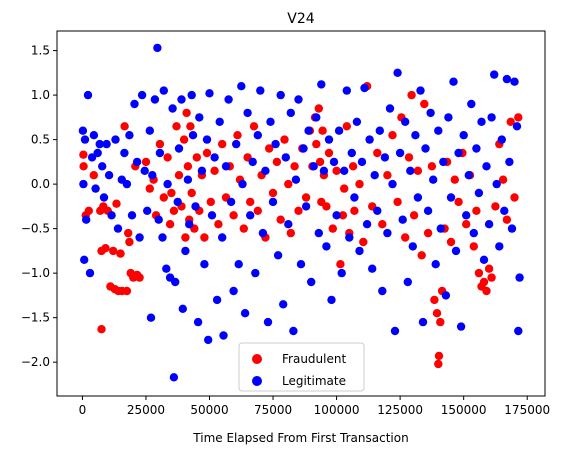  I want to click on x-axis: 0 25000 50000 75000 100000 125000 150000 175000, so click(314, 406).